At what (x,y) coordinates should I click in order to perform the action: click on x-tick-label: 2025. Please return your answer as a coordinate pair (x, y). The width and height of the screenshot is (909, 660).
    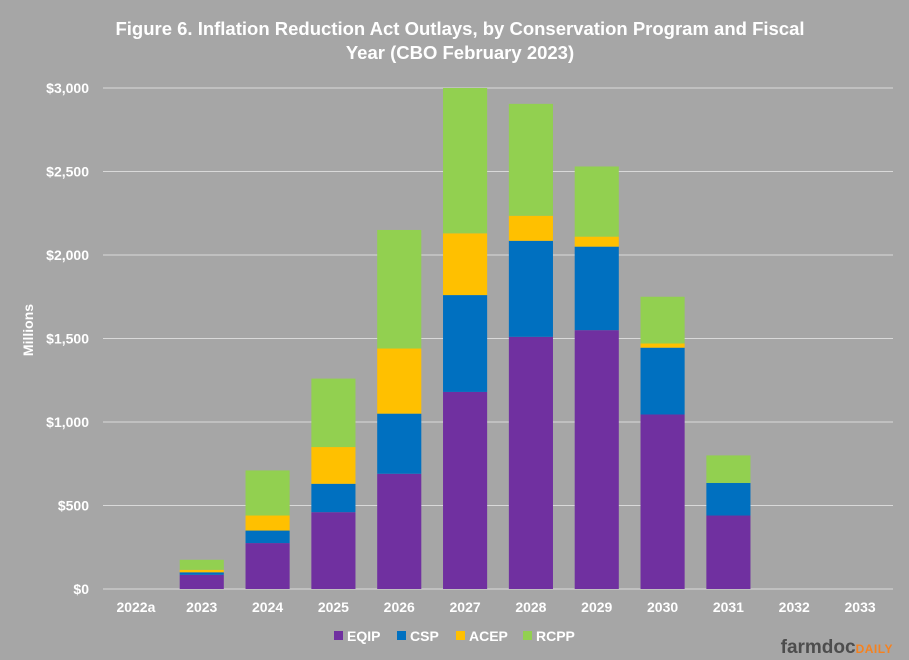
    Looking at the image, I should click on (333, 607).